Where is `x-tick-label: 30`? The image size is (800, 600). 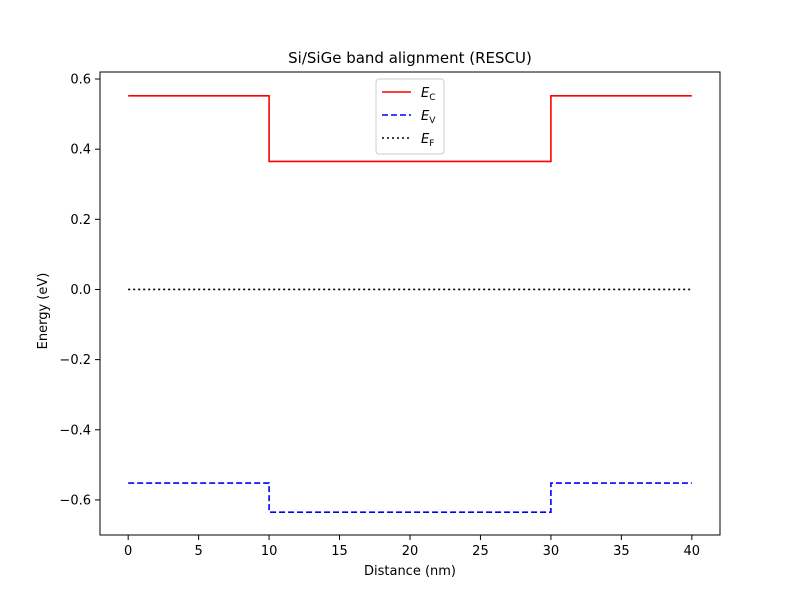 x-tick-label: 30 is located at coordinates (551, 551).